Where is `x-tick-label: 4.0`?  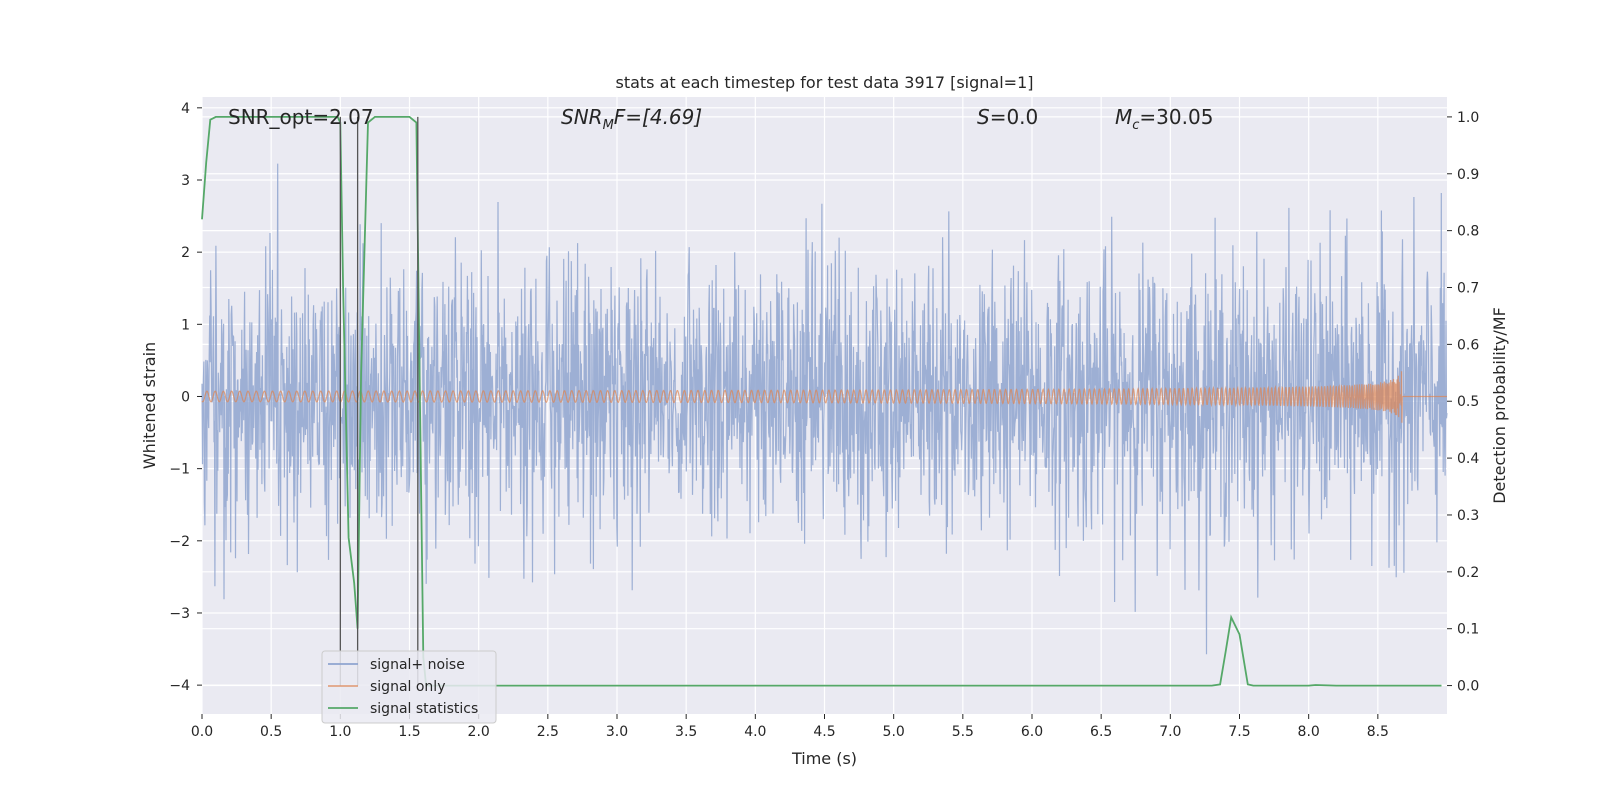 x-tick-label: 4.0 is located at coordinates (755, 732).